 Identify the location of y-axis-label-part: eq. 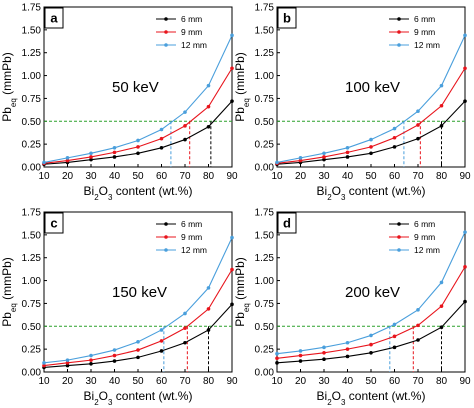
(13, 102).